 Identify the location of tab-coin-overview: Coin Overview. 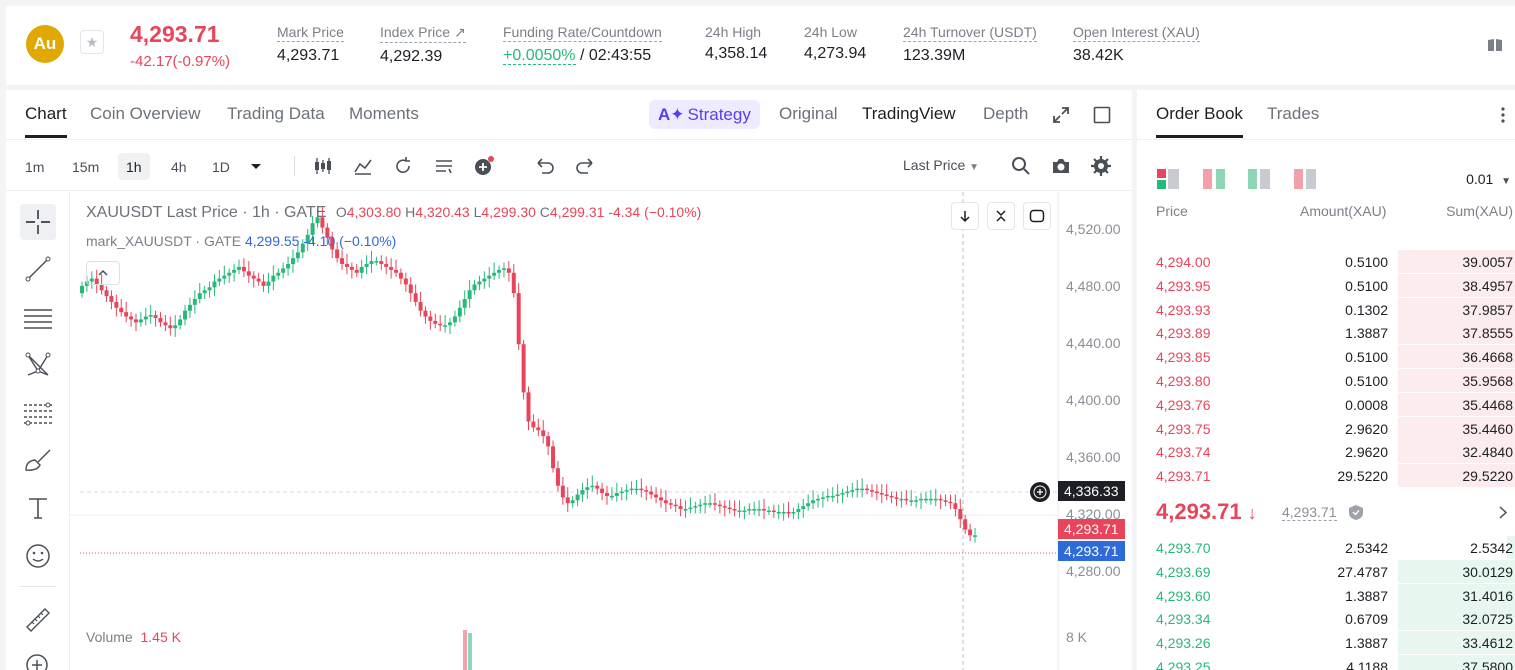
(145, 113).